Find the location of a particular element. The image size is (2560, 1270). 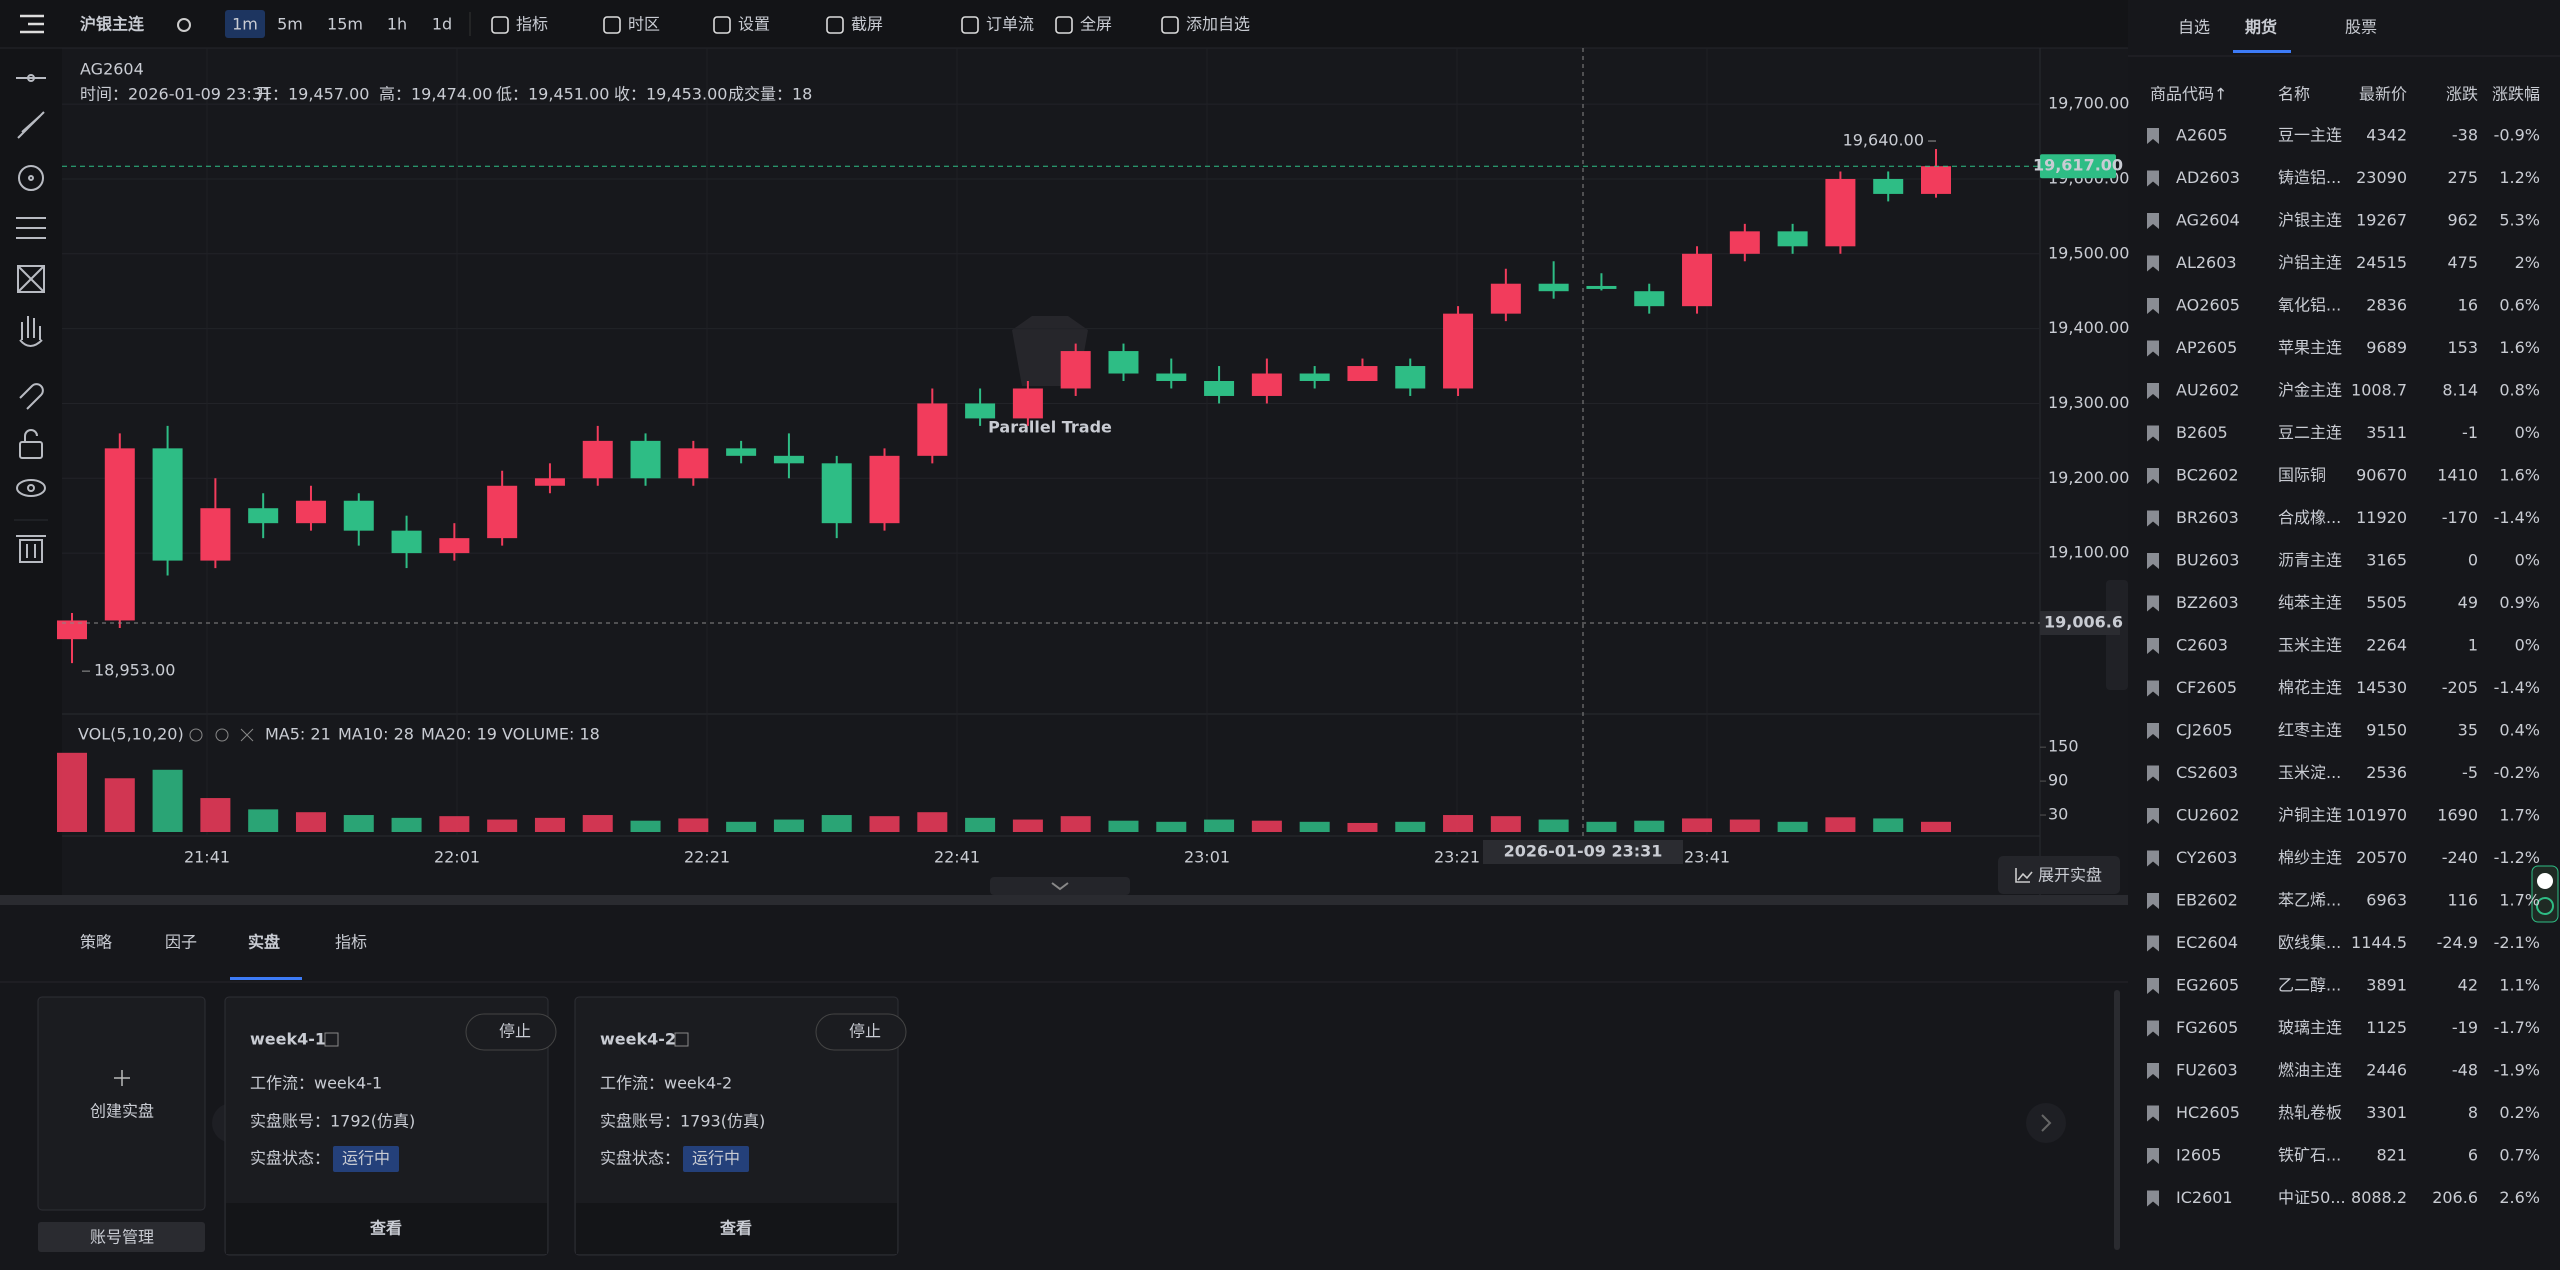

tool-button: 全屏 is located at coordinates (1096, 24).